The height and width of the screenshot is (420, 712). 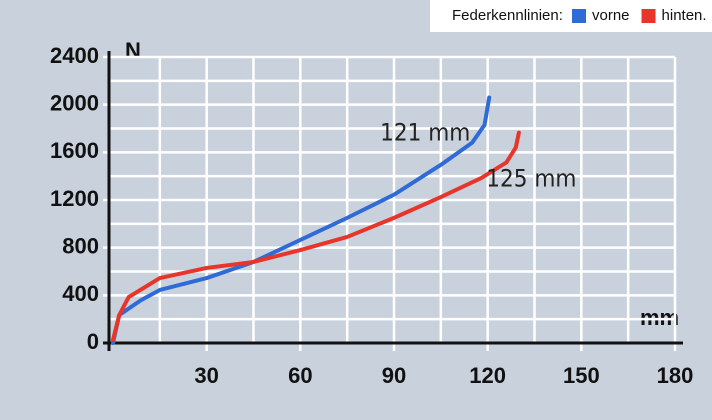 I want to click on x-tick-label: 60, so click(x=300, y=375).